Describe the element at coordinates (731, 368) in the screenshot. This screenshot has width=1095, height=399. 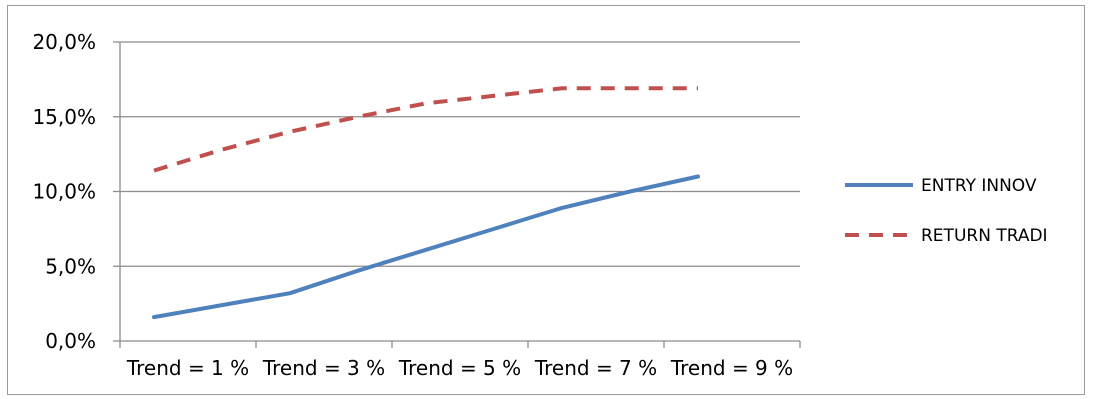
I see `x-tick-label: Trend = 9 %` at that location.